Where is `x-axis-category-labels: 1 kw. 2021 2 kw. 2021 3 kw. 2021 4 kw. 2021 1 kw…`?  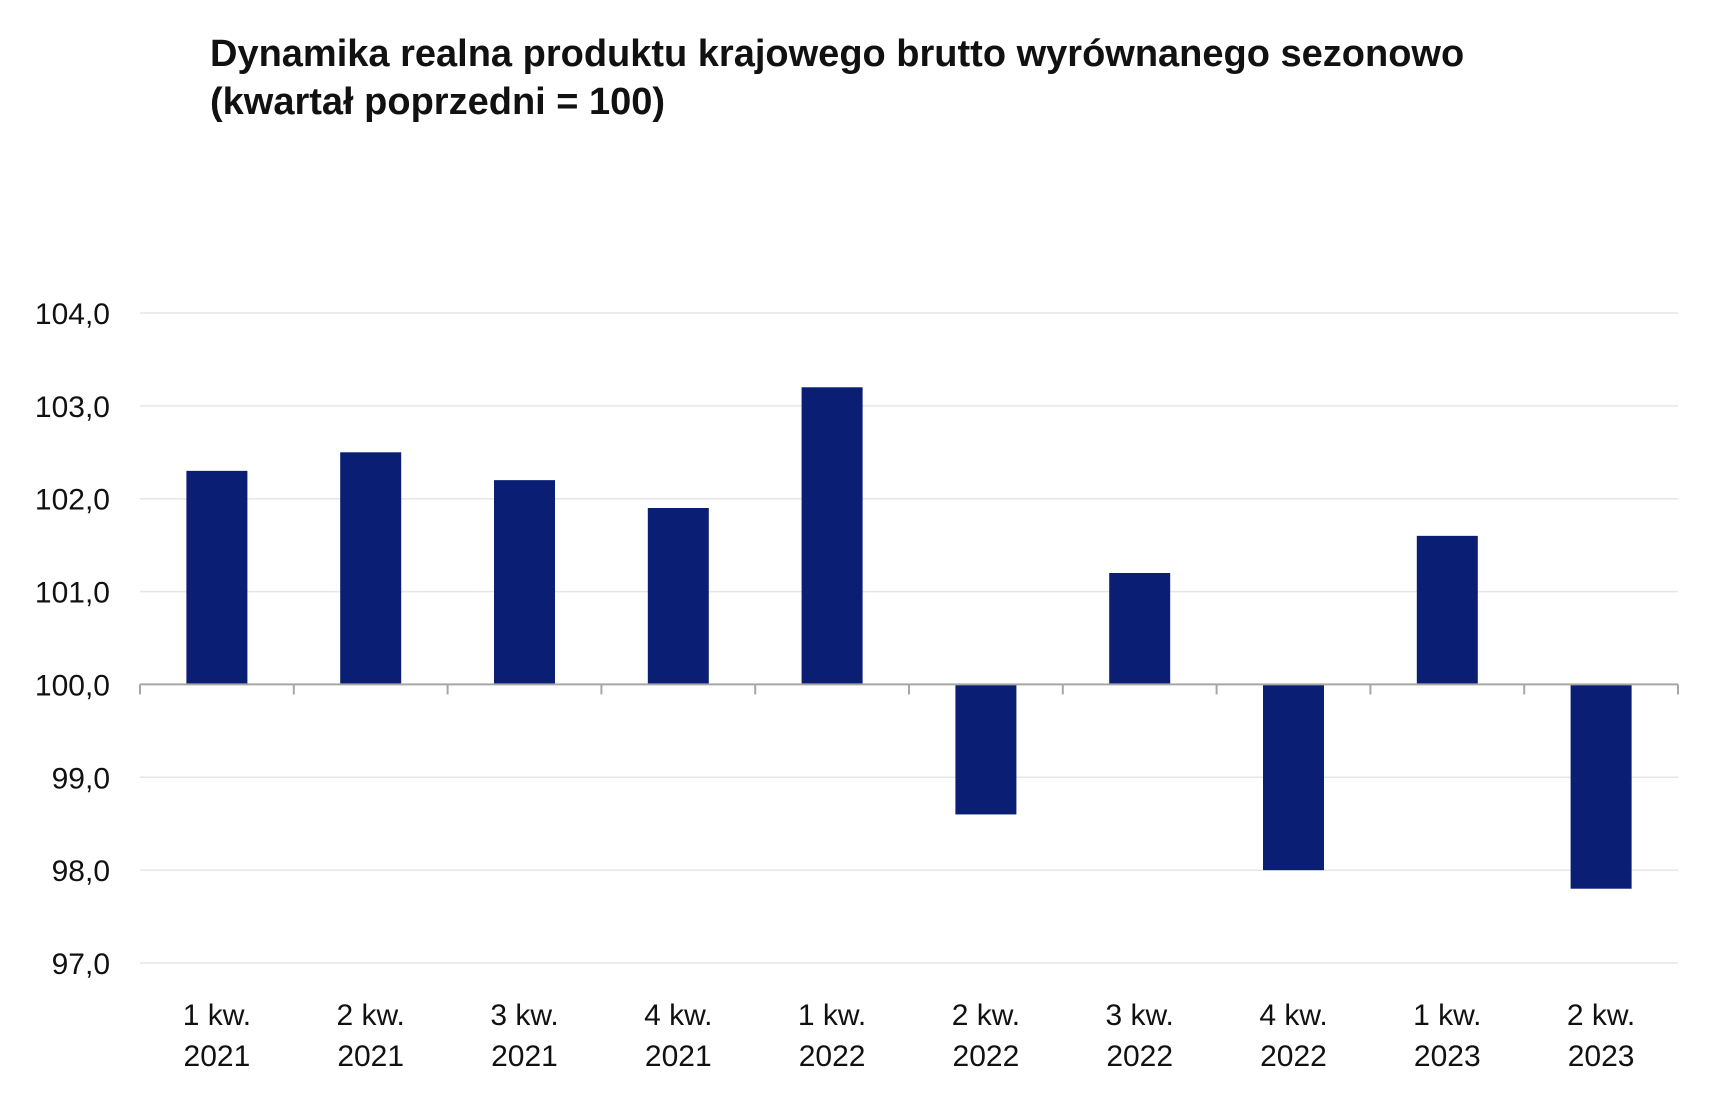
x-axis-category-labels: 1 kw. 2021 2 kw. 2021 3 kw. 2021 4 kw. 2021 1 kw… is located at coordinates (909, 1036).